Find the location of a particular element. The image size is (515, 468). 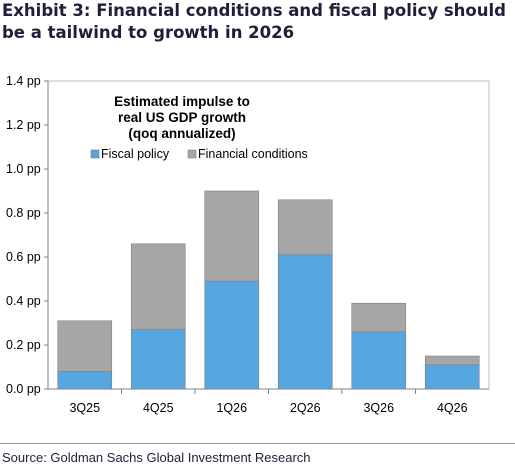

x-tick-label: 3Q25 is located at coordinates (84, 408).